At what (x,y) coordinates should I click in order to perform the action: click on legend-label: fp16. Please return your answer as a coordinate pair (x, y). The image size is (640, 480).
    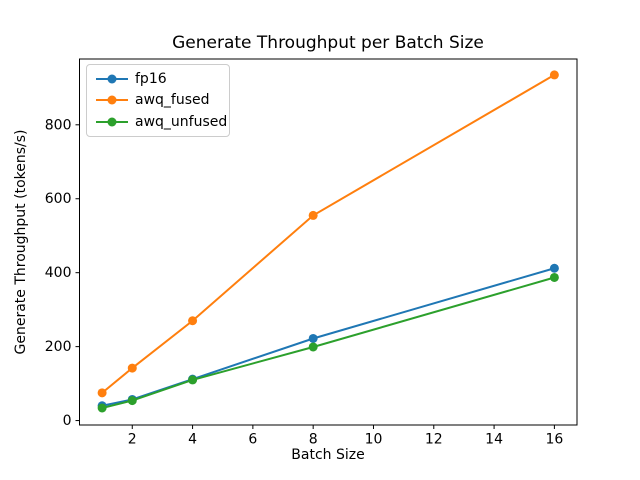
    Looking at the image, I should click on (151, 78).